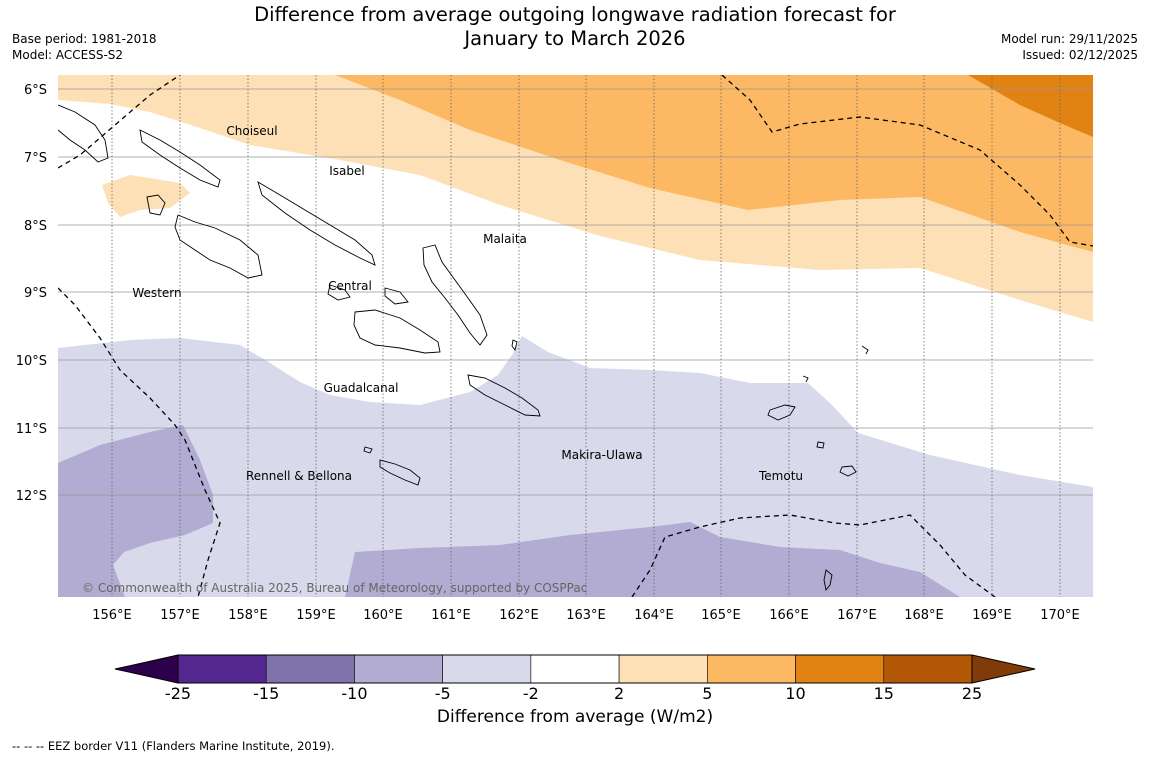  What do you see at coordinates (354, 693) in the screenshot?
I see `colorbar-tick-label: -10` at bounding box center [354, 693].